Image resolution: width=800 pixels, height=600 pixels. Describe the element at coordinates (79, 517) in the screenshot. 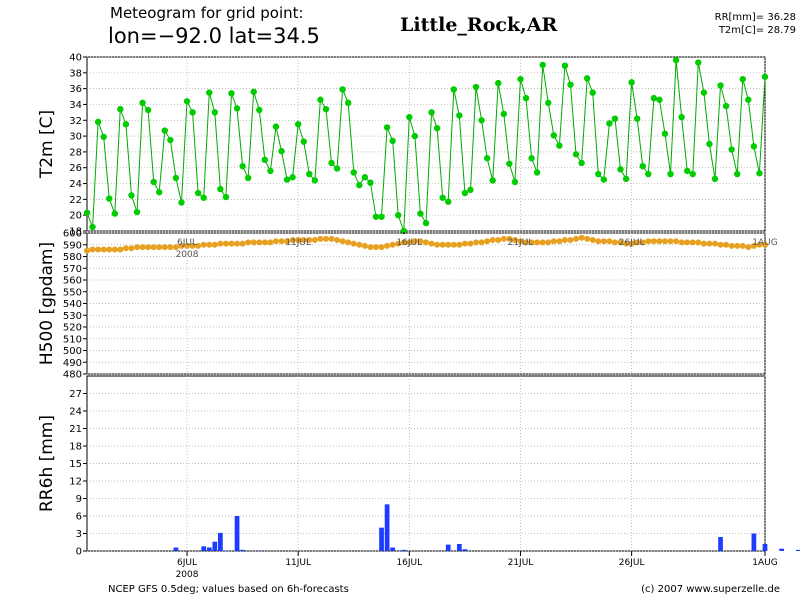

I see `y-tick-label: 6` at that location.